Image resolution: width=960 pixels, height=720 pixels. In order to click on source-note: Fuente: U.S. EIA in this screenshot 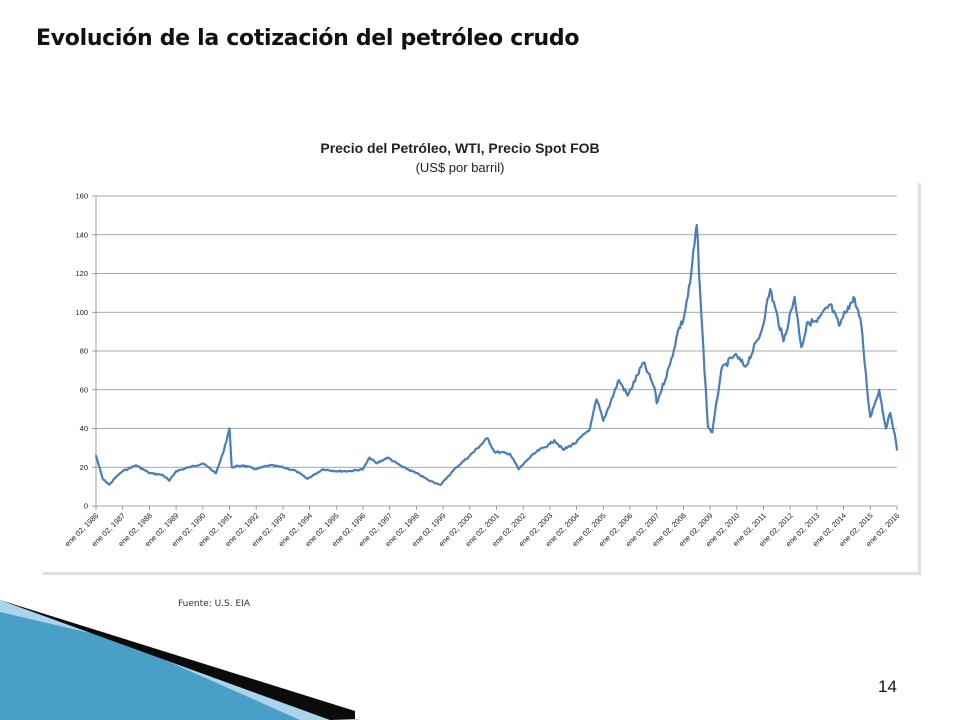, I will do `click(214, 604)`.